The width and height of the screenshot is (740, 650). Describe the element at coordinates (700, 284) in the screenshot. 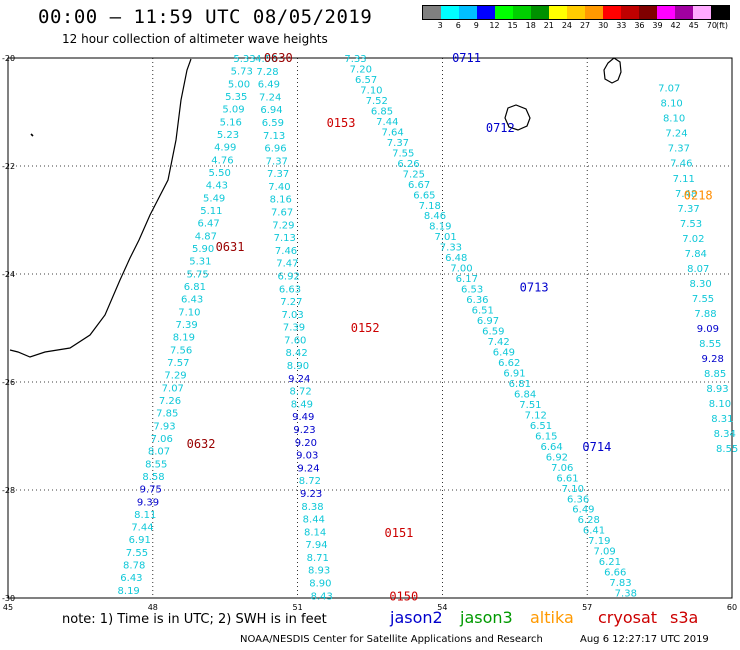

I see `swh-value: 8.30` at that location.